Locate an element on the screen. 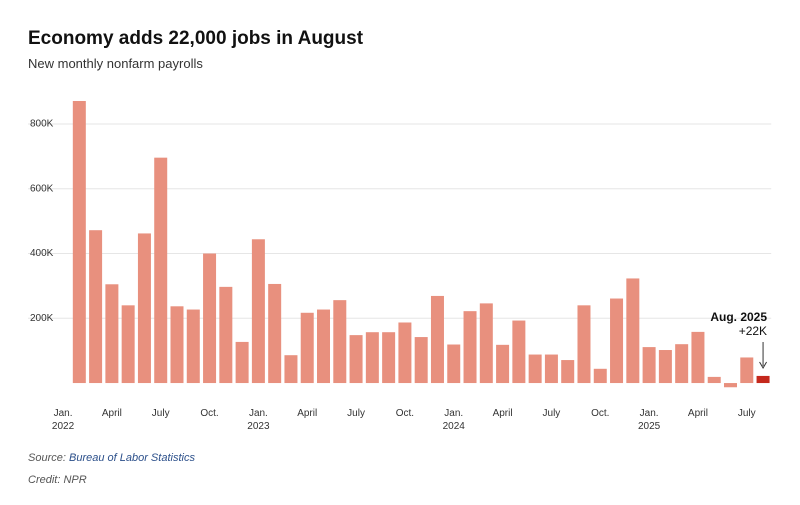 Image resolution: width=800 pixels, height=505 pixels. y-tick-label: 800K is located at coordinates (42, 124).